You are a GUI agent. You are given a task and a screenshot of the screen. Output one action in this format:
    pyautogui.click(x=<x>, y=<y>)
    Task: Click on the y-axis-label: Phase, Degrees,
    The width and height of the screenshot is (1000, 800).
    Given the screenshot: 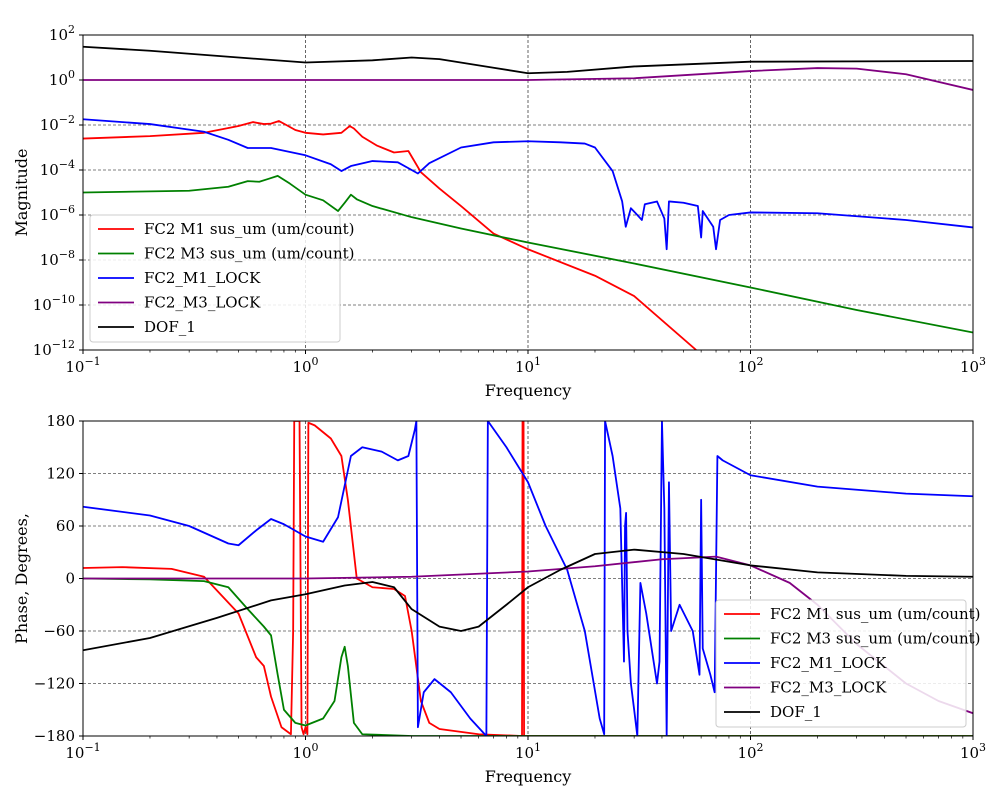 What is the action you would take?
    pyautogui.click(x=21, y=578)
    